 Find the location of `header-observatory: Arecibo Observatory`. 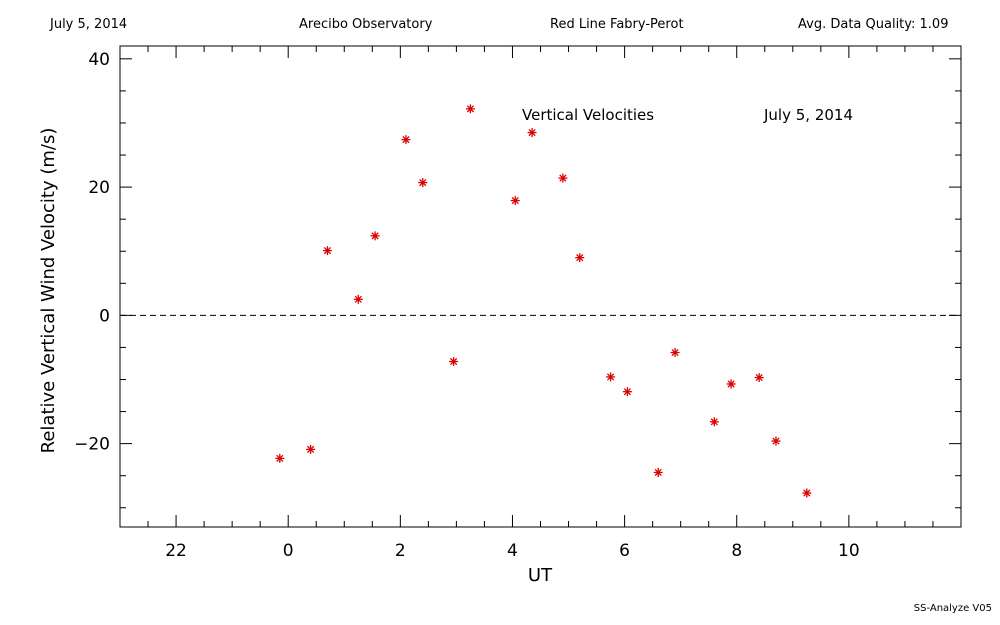

header-observatory: Arecibo Observatory is located at coordinates (366, 24).